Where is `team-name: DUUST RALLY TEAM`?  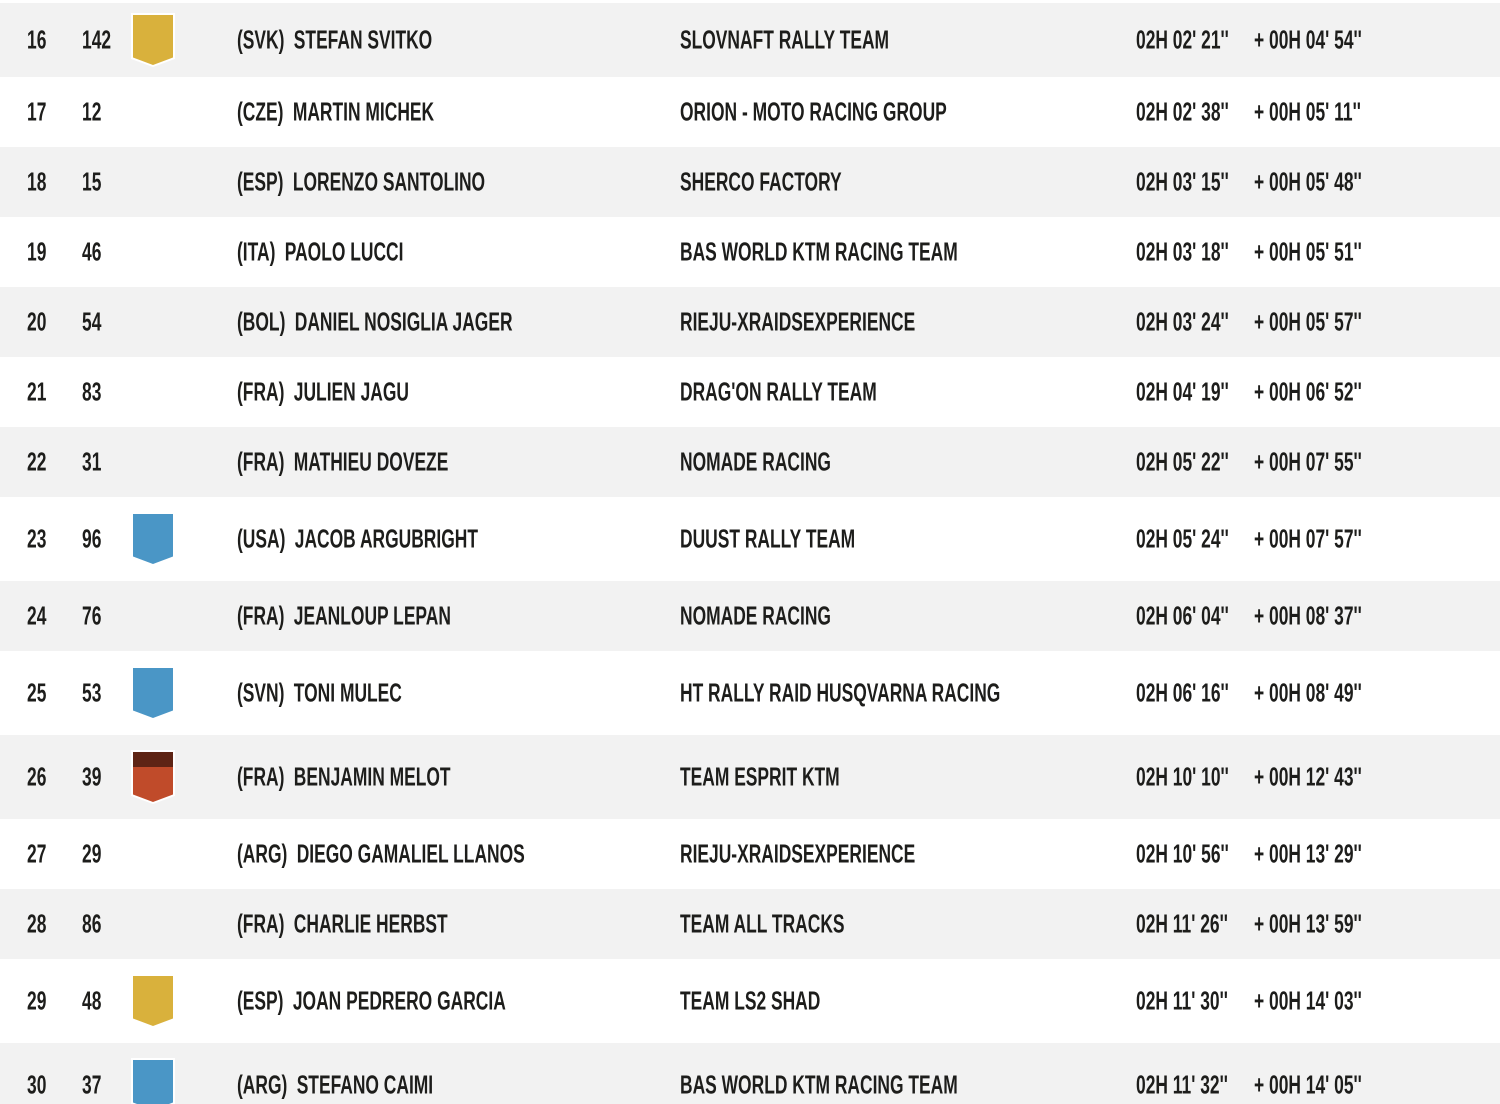 team-name: DUUST RALLY TEAM is located at coordinates (768, 538).